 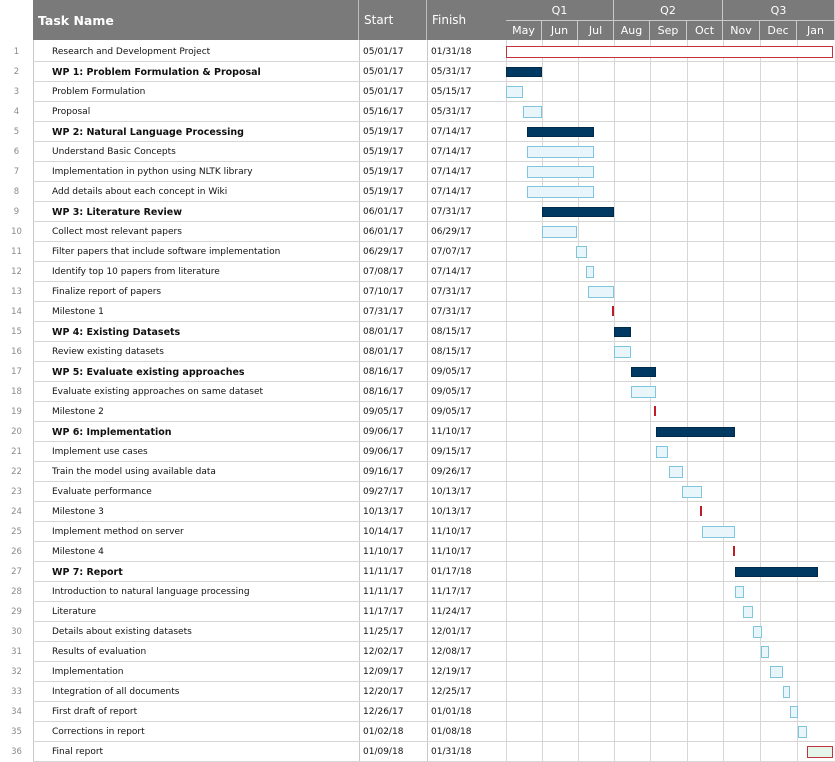 I want to click on start-date-cell: 11/10/17, so click(x=383, y=552).